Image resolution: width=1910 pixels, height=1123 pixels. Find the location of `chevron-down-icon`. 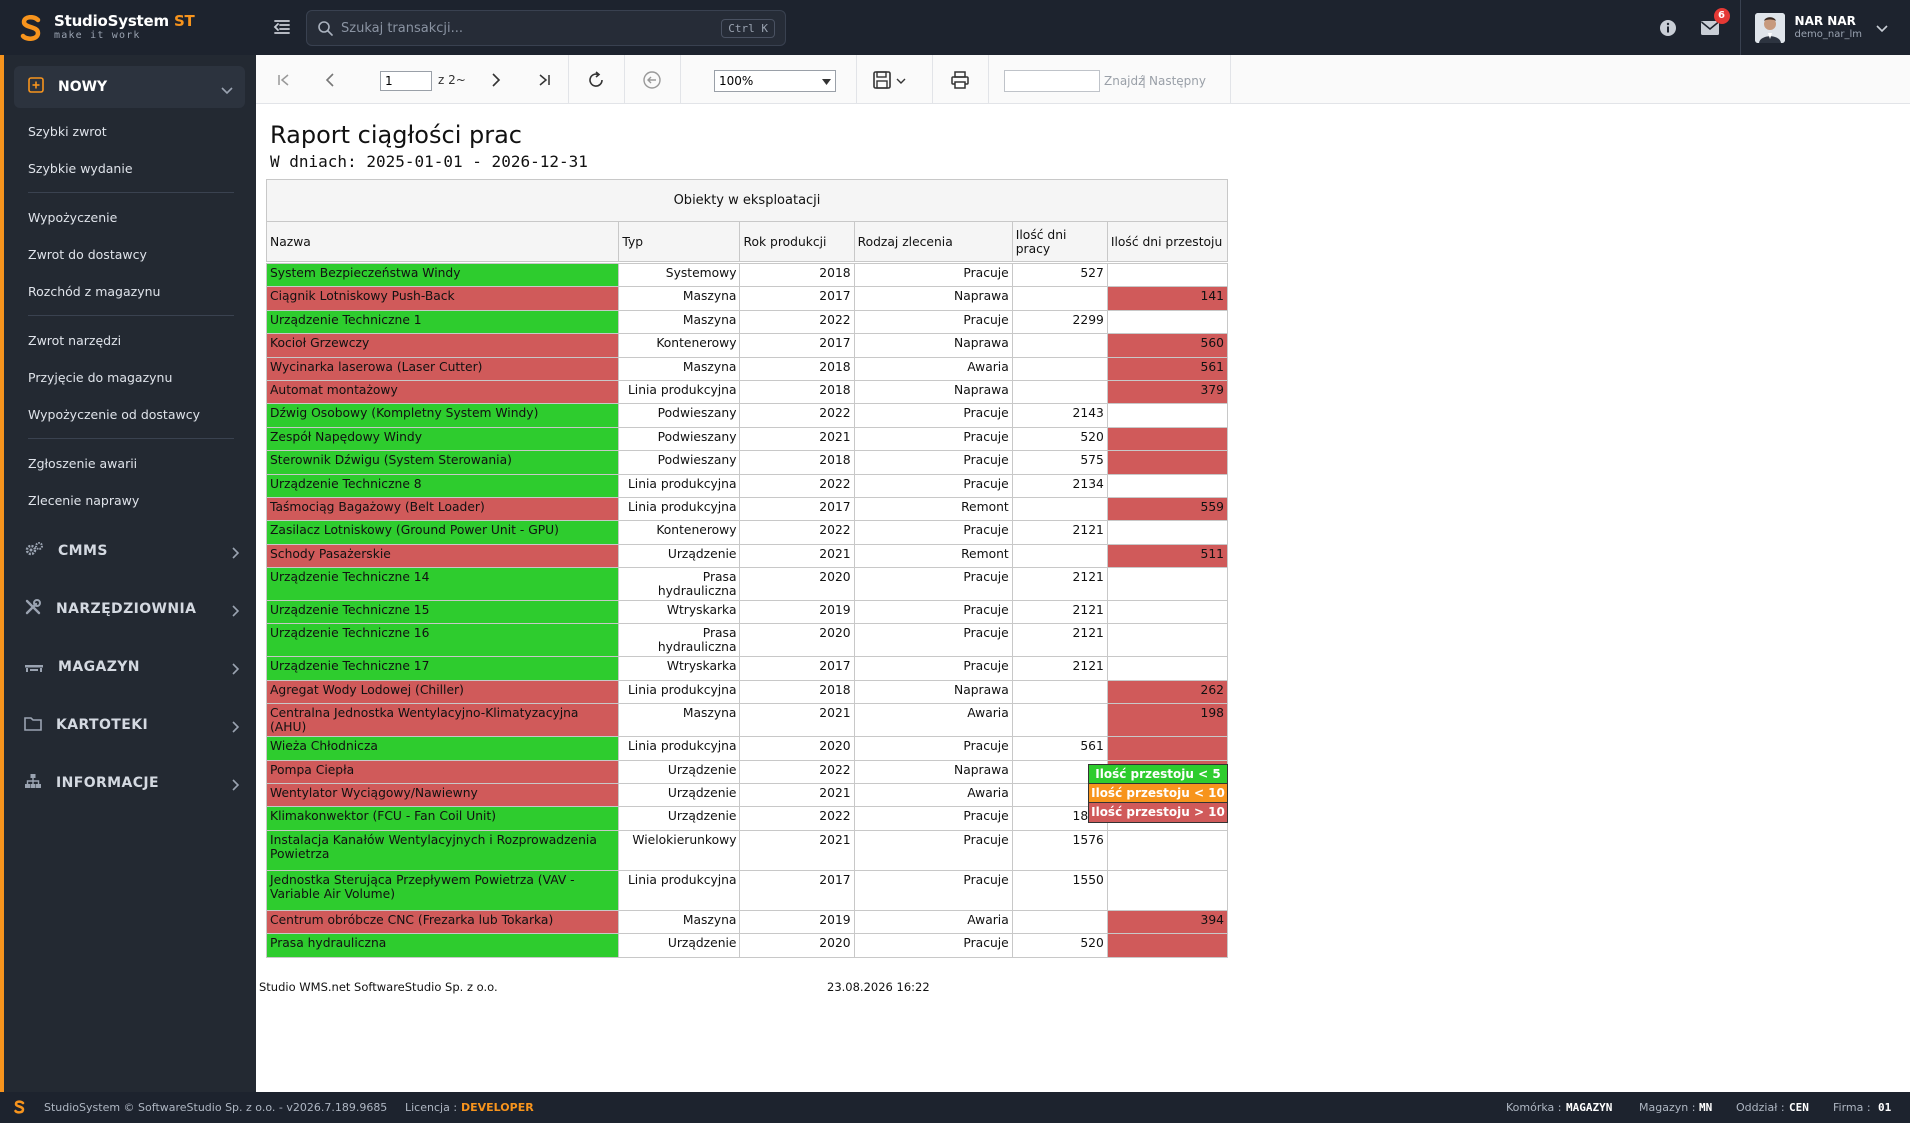

chevron-down-icon is located at coordinates (1882, 27).